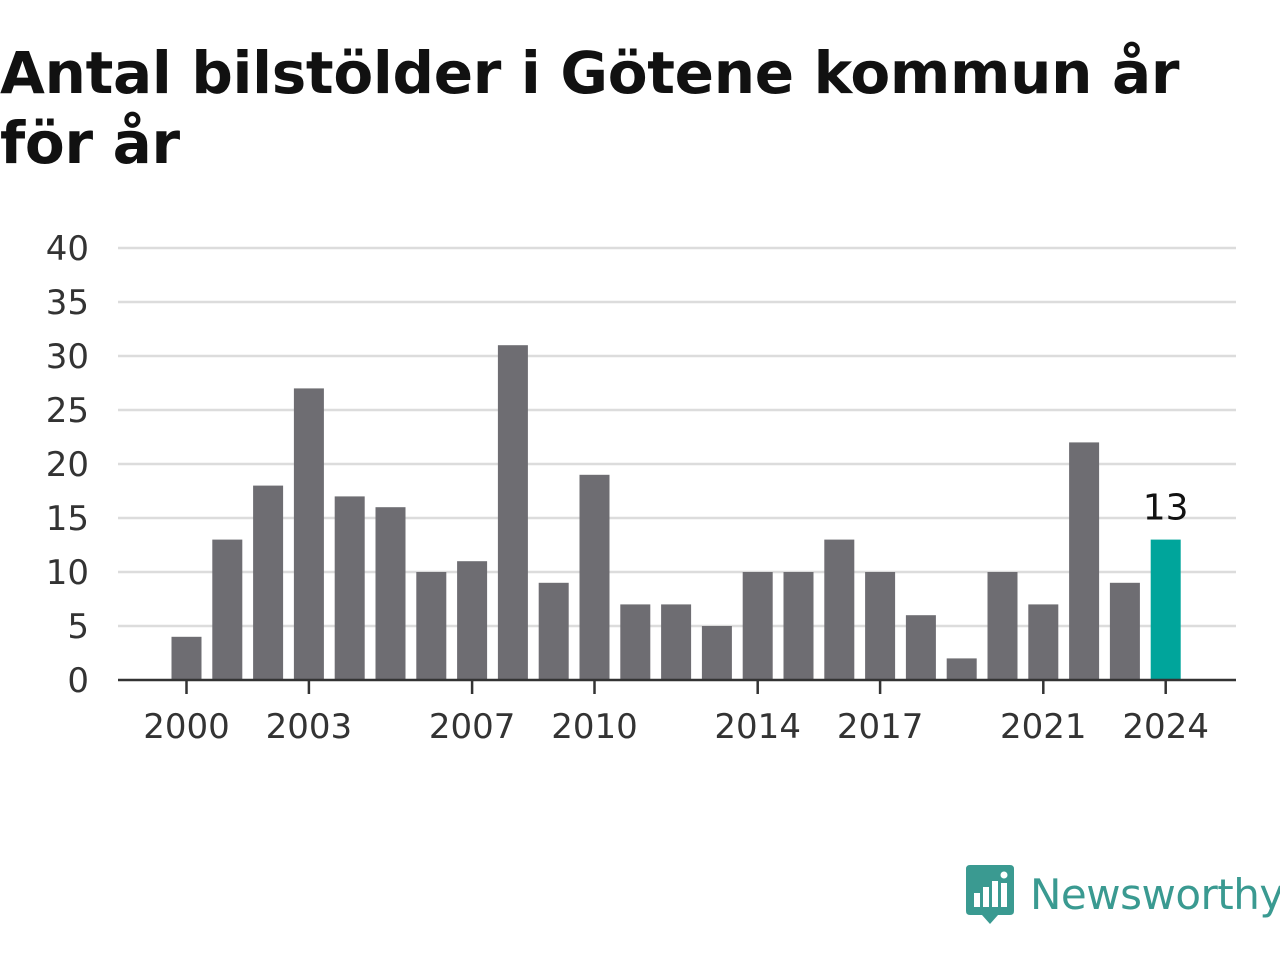 The image size is (1280, 960). What do you see at coordinates (920, 647) in the screenshot?
I see `bar-2018` at bounding box center [920, 647].